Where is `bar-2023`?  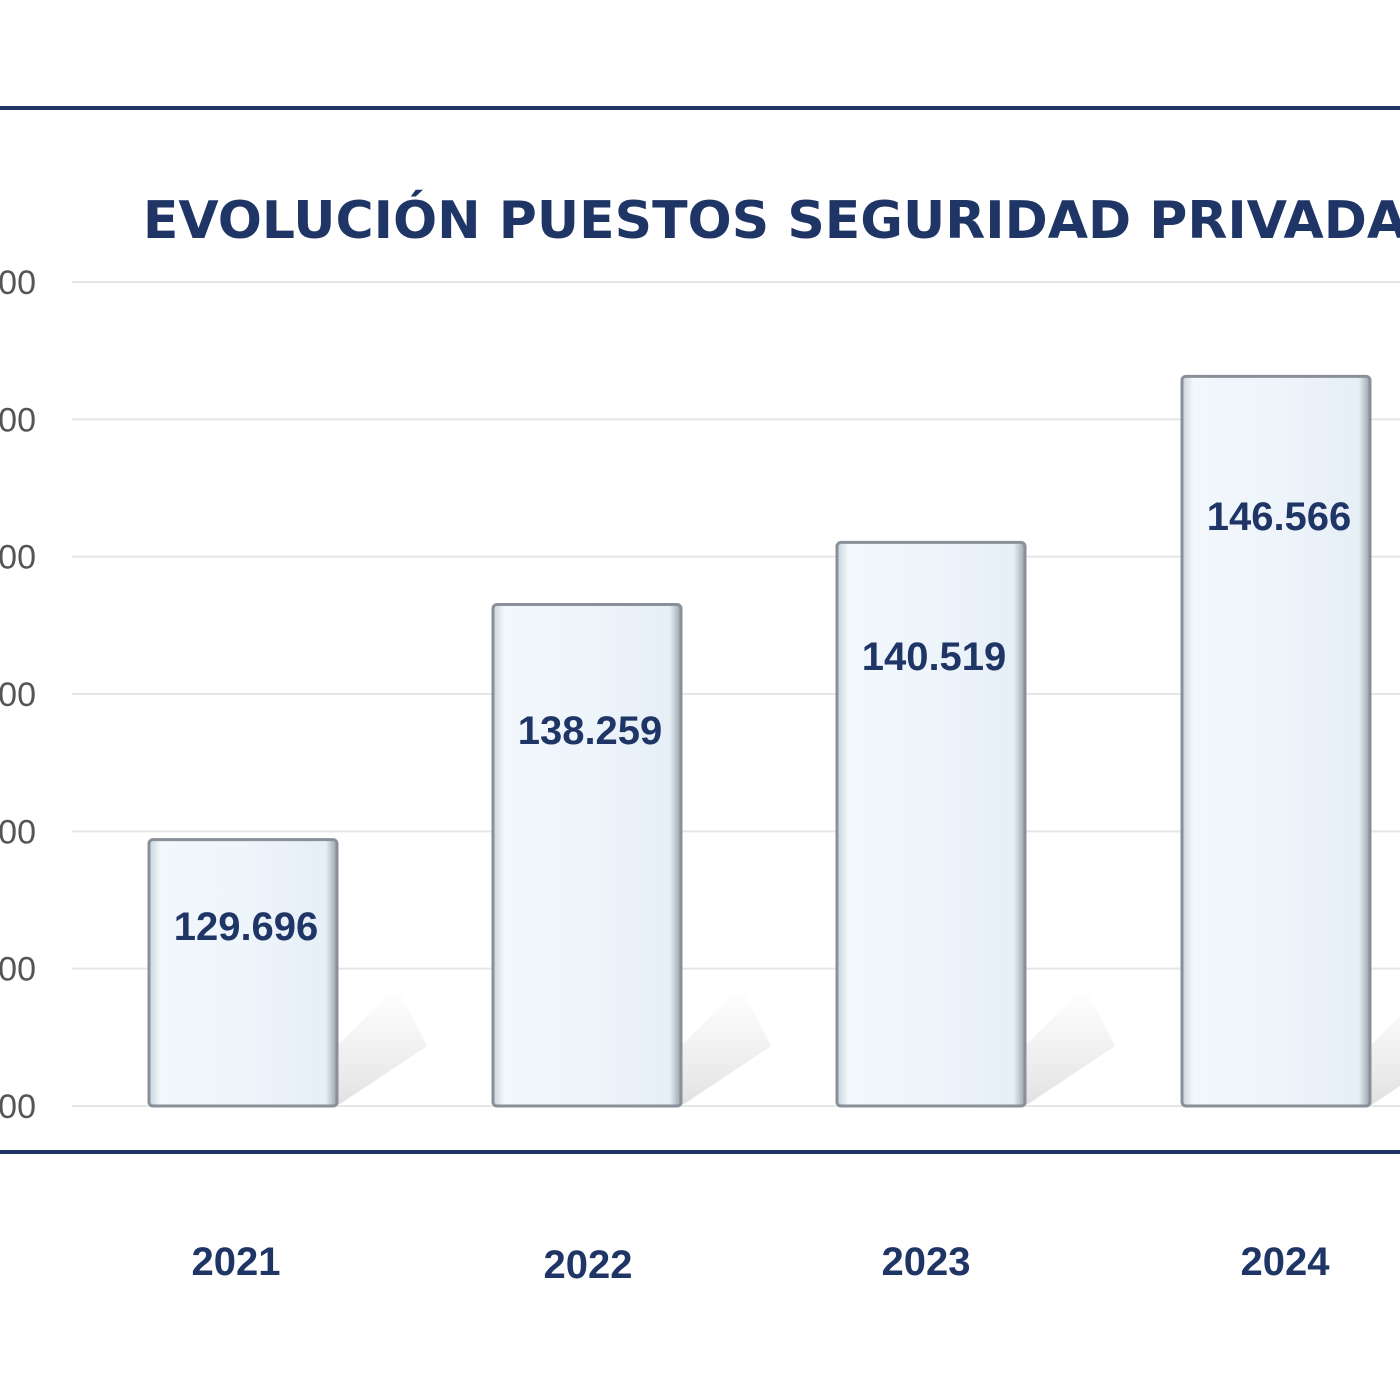 bar-2023 is located at coordinates (931, 824).